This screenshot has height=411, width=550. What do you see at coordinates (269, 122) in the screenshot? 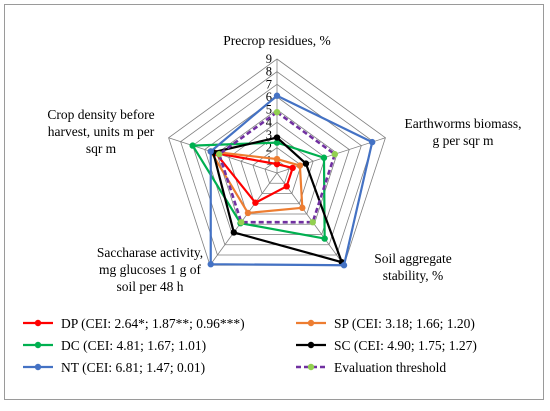
I see `tick-label-4: 4` at bounding box center [269, 122].